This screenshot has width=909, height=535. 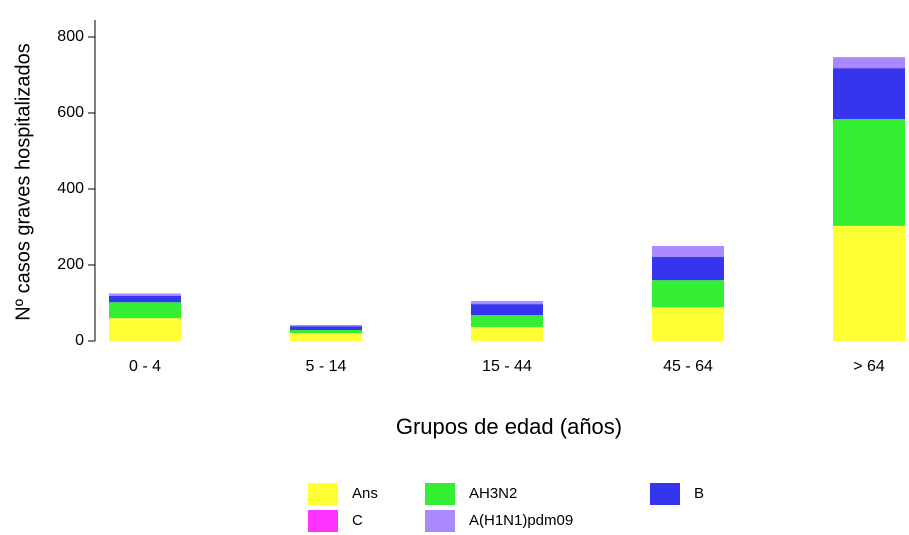 What do you see at coordinates (70, 188) in the screenshot?
I see `y-tick-label: 400` at bounding box center [70, 188].